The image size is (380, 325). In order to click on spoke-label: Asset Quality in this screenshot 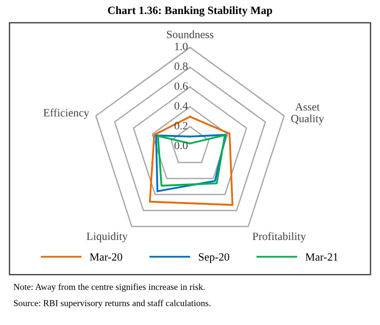, I will do `click(307, 114)`.